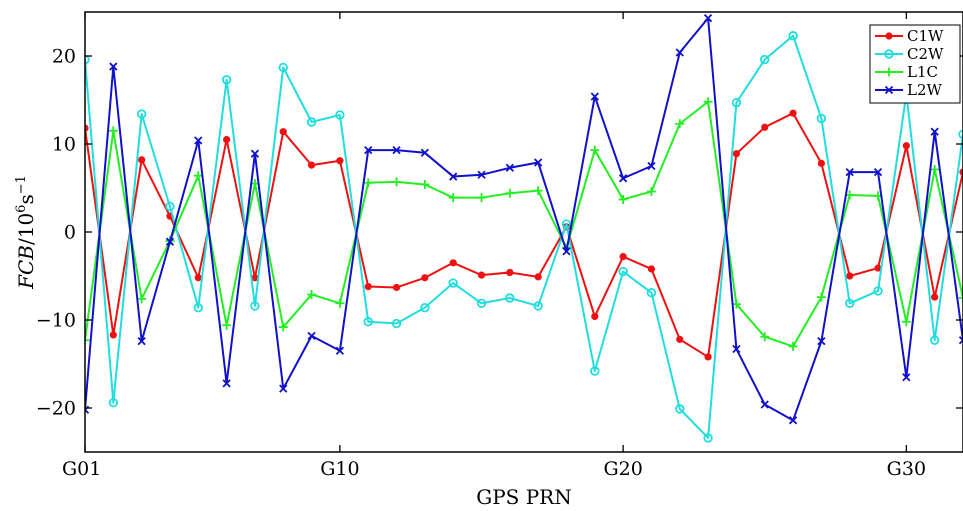  Describe the element at coordinates (64, 57) in the screenshot. I see `y-tick-label: 20` at that location.